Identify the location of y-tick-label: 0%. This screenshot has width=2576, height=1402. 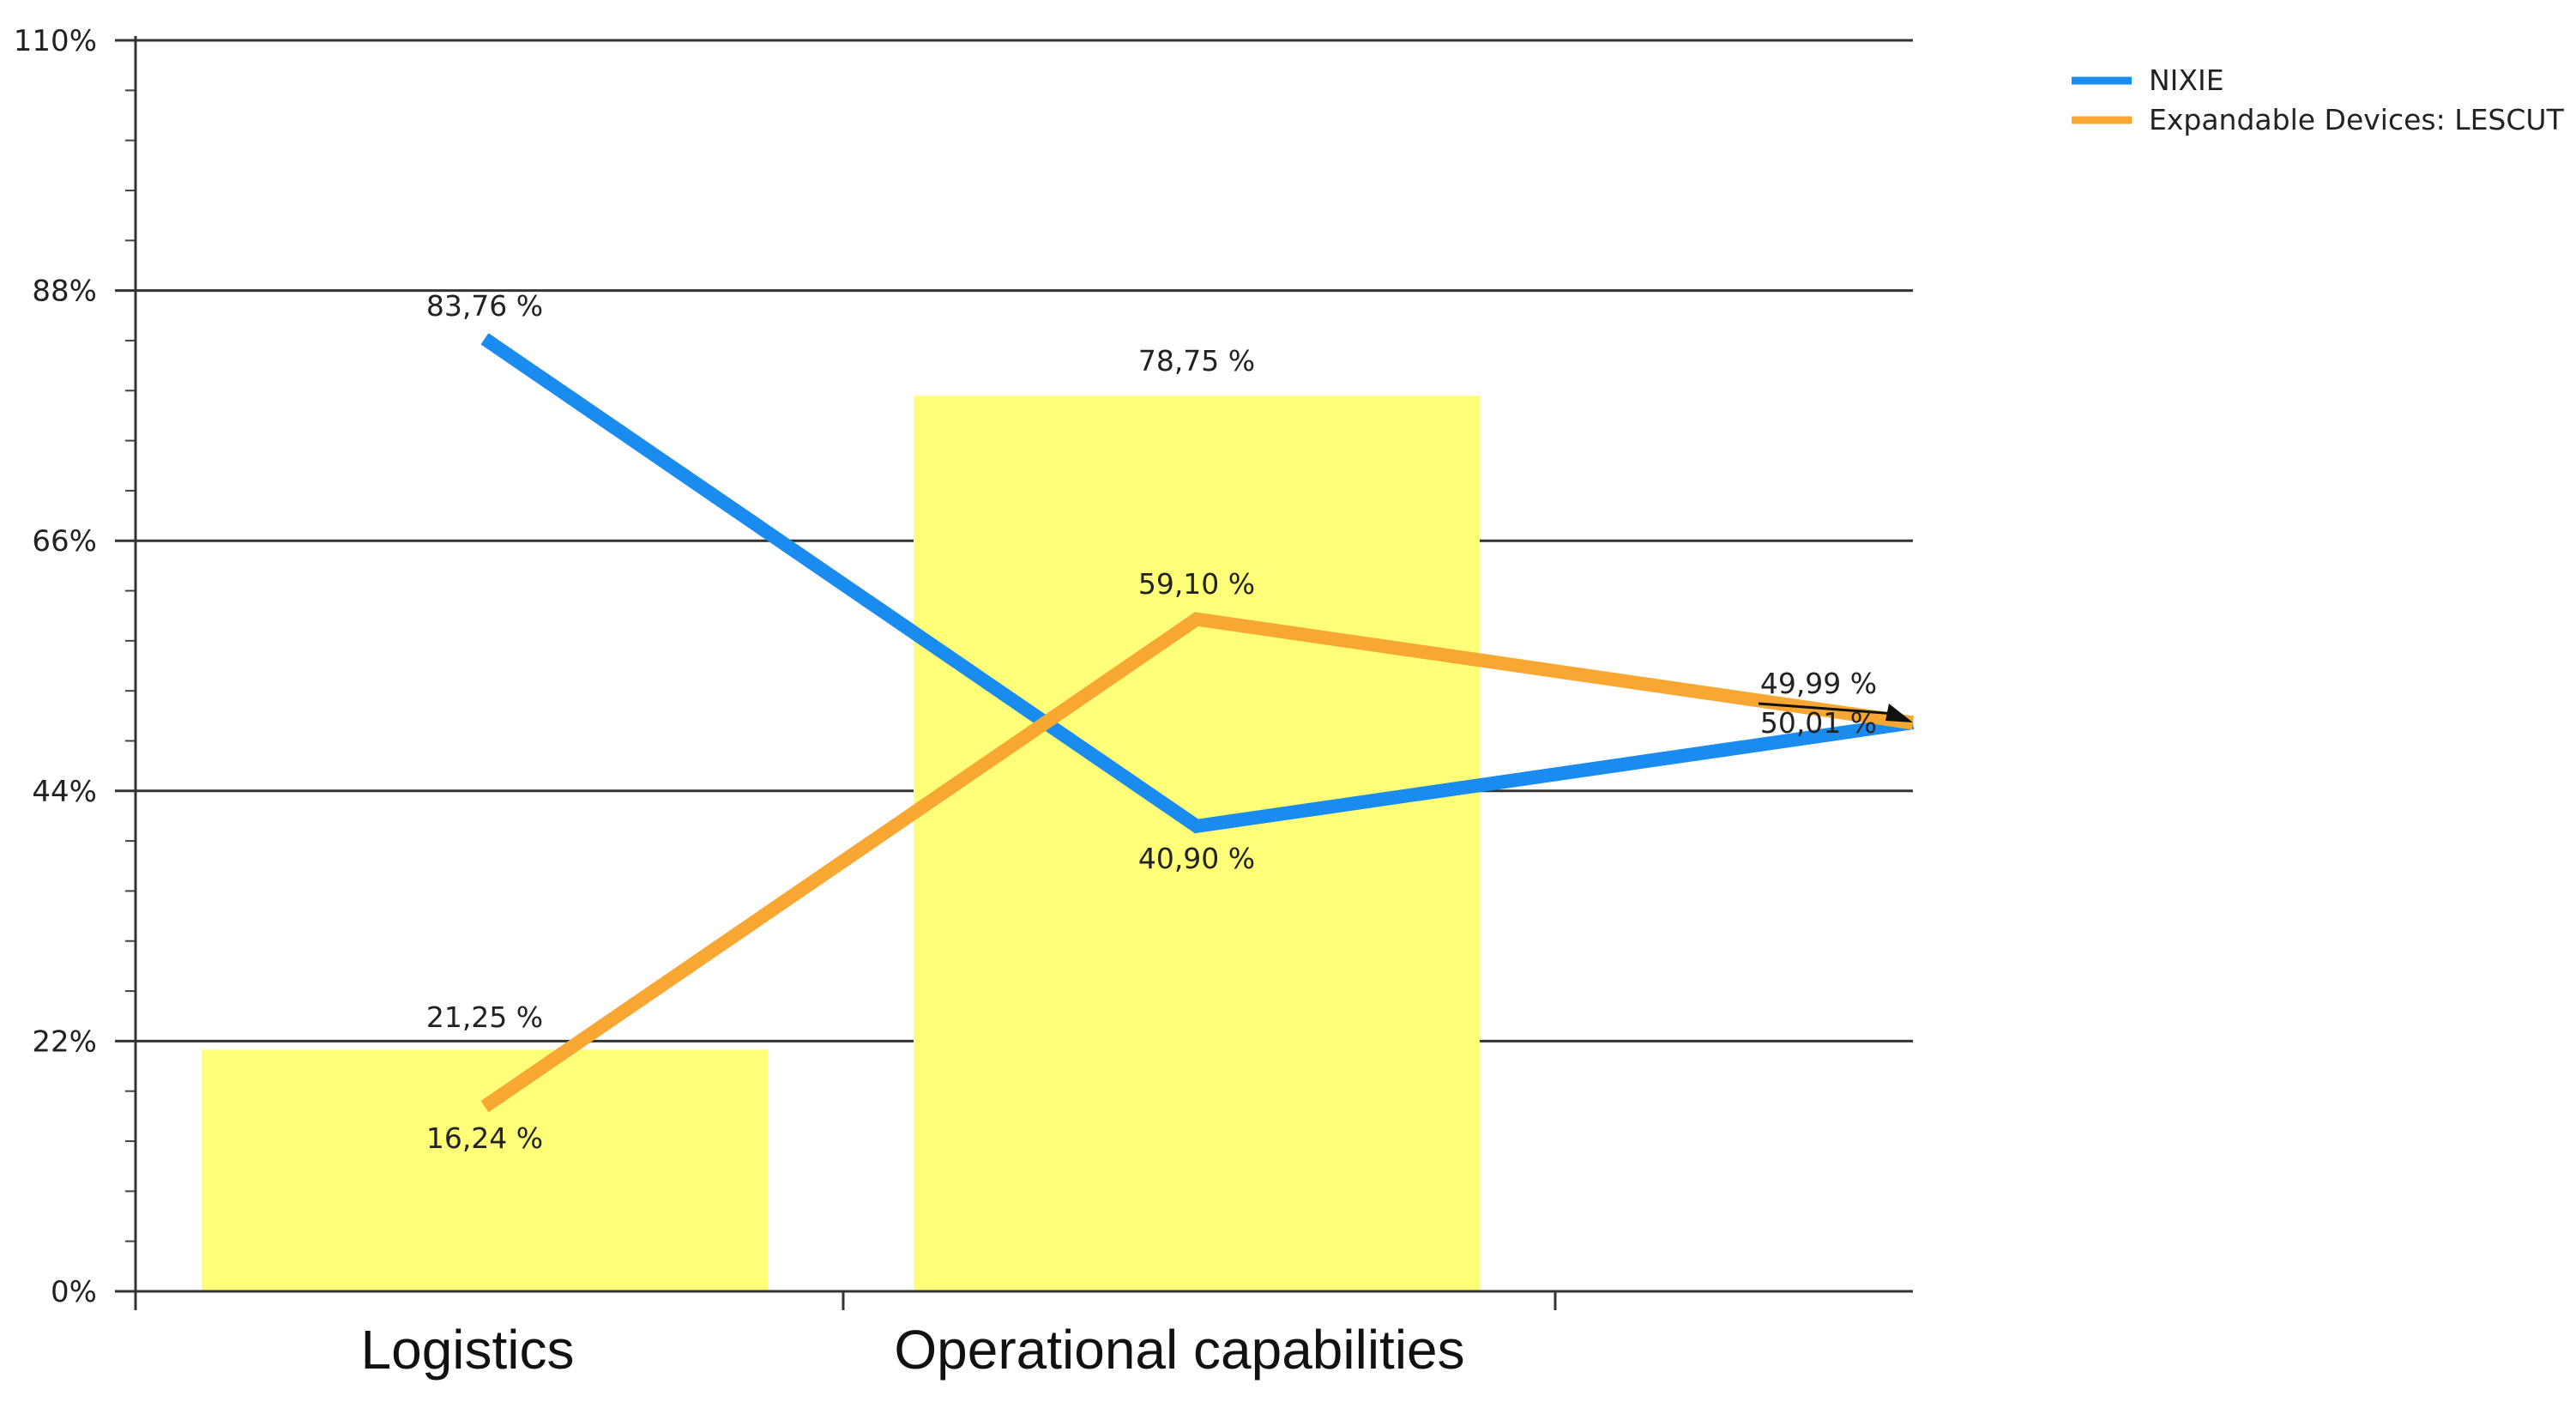
(74, 1292).